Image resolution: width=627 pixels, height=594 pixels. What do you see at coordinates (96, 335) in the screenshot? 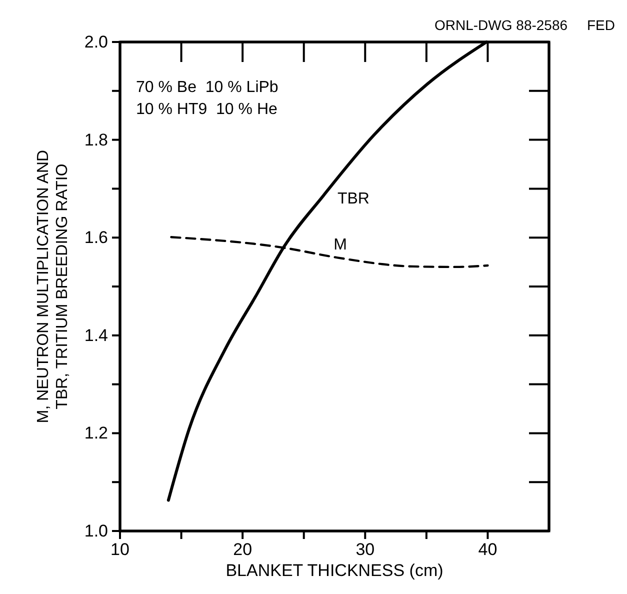
I see `y-tick-label: 1.4` at bounding box center [96, 335].